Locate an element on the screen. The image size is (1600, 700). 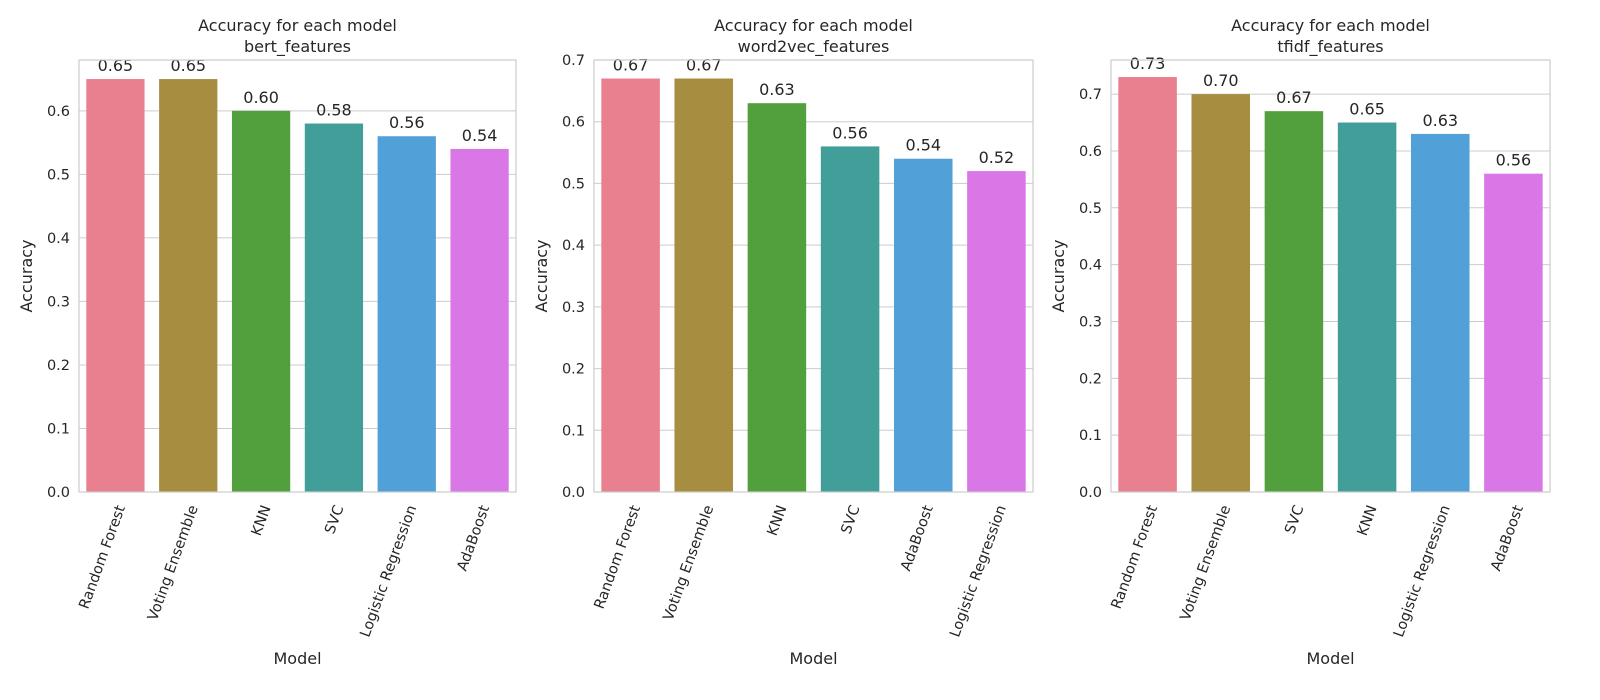
bar-value-label: 0.70 is located at coordinates (1221, 80).